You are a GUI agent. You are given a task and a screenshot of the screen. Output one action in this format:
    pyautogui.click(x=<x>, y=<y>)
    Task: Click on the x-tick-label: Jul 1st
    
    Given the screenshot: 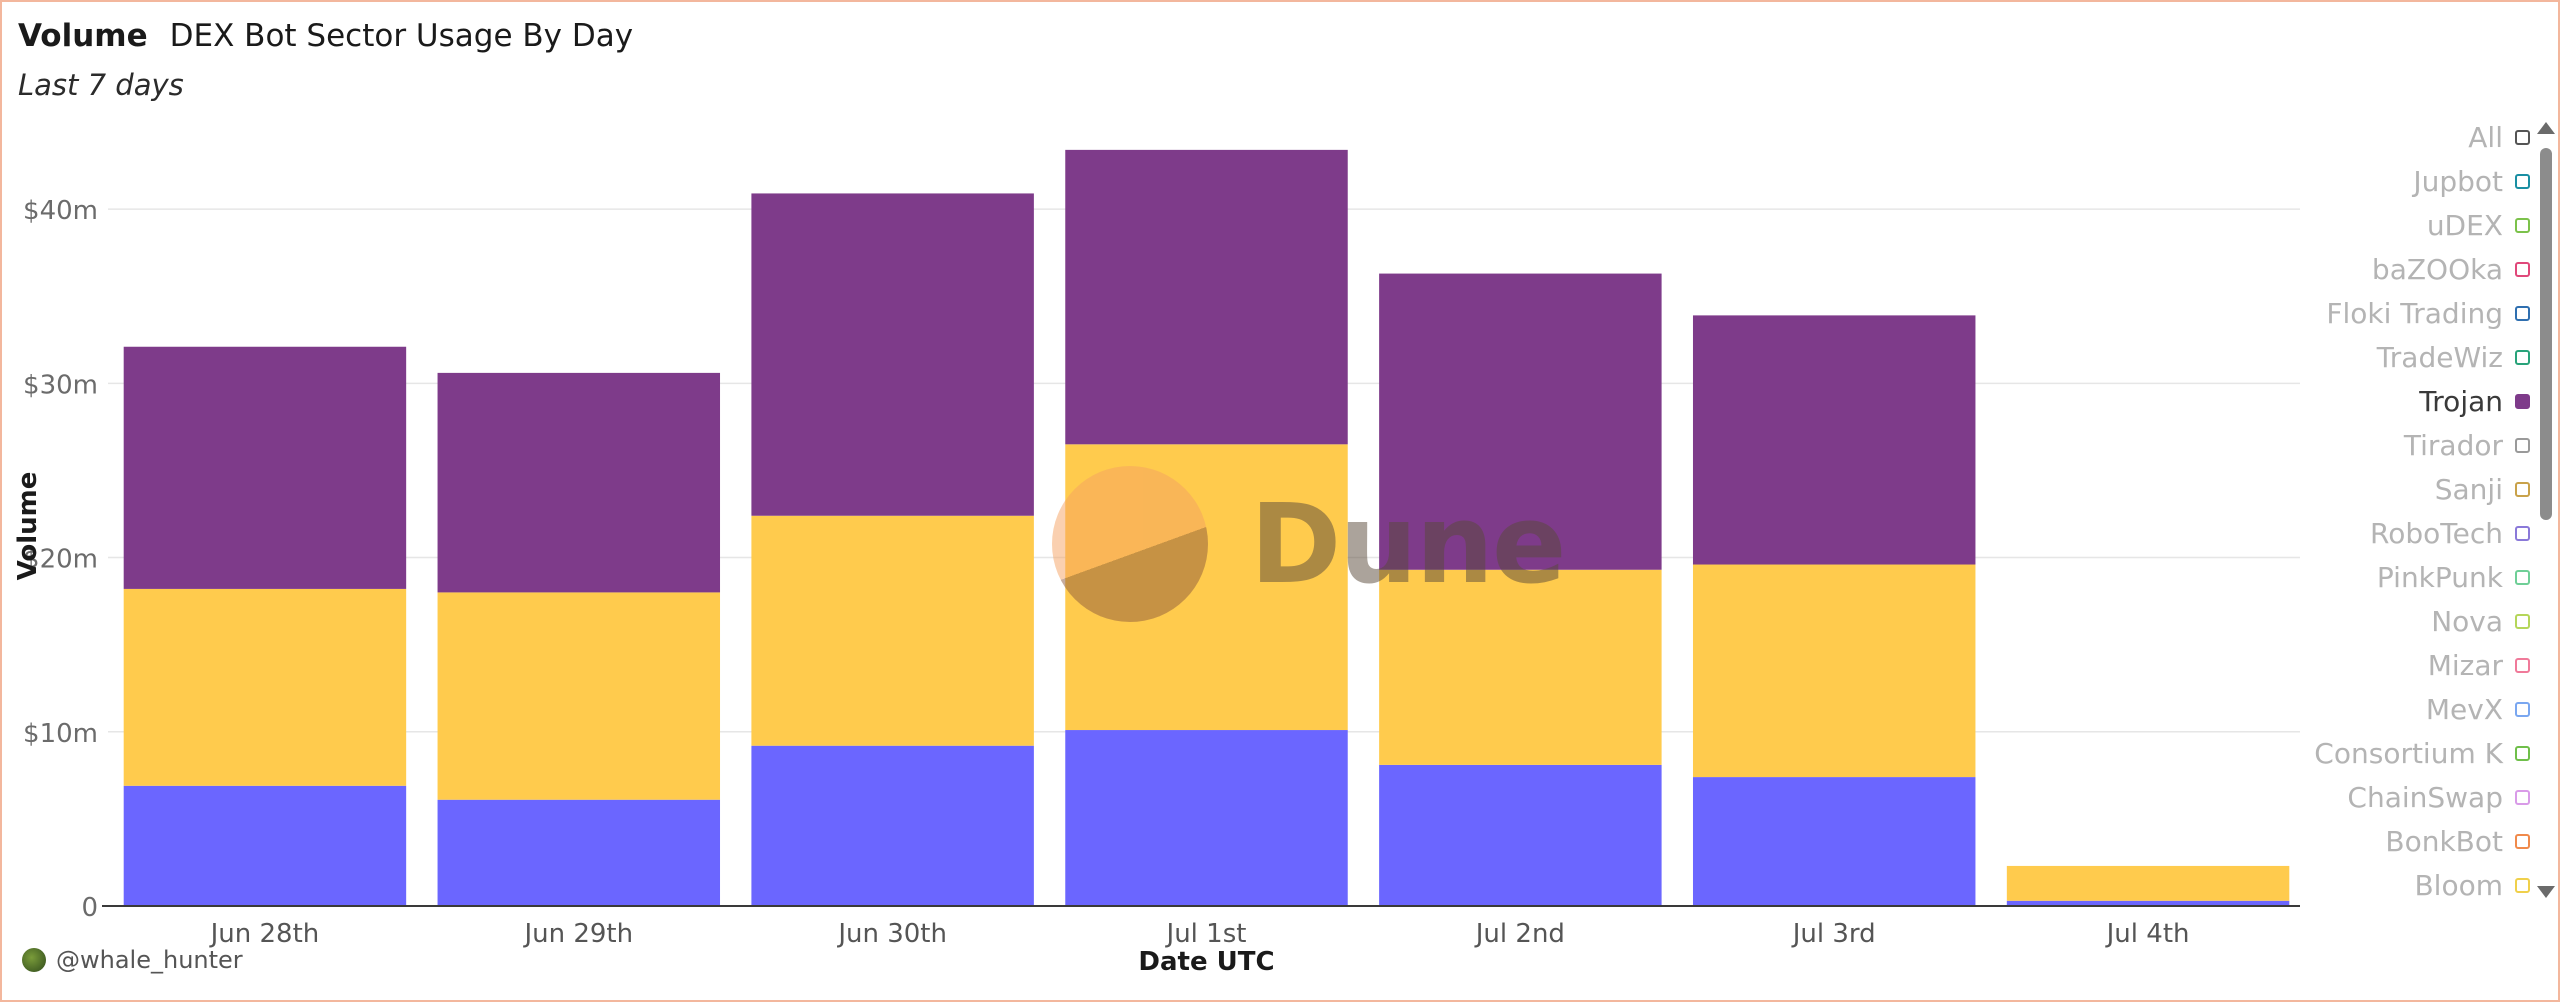 What is the action you would take?
    pyautogui.click(x=1206, y=934)
    